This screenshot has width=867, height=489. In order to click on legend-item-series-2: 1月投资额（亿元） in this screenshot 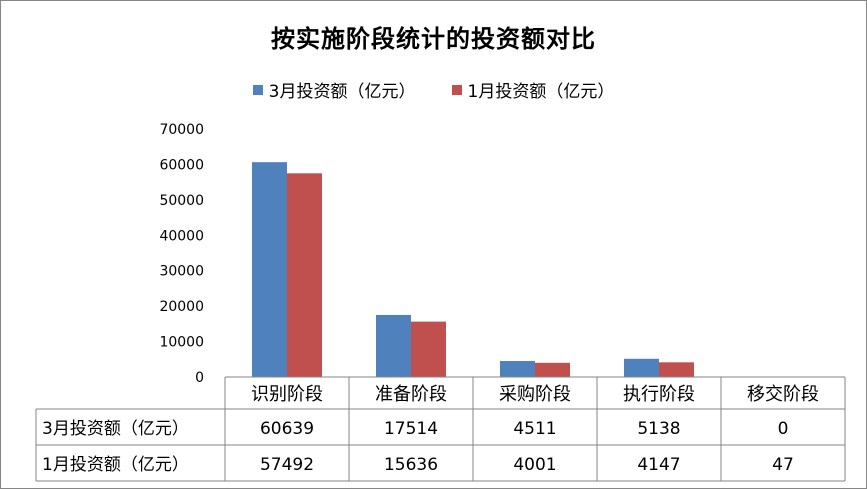, I will do `click(533, 89)`.